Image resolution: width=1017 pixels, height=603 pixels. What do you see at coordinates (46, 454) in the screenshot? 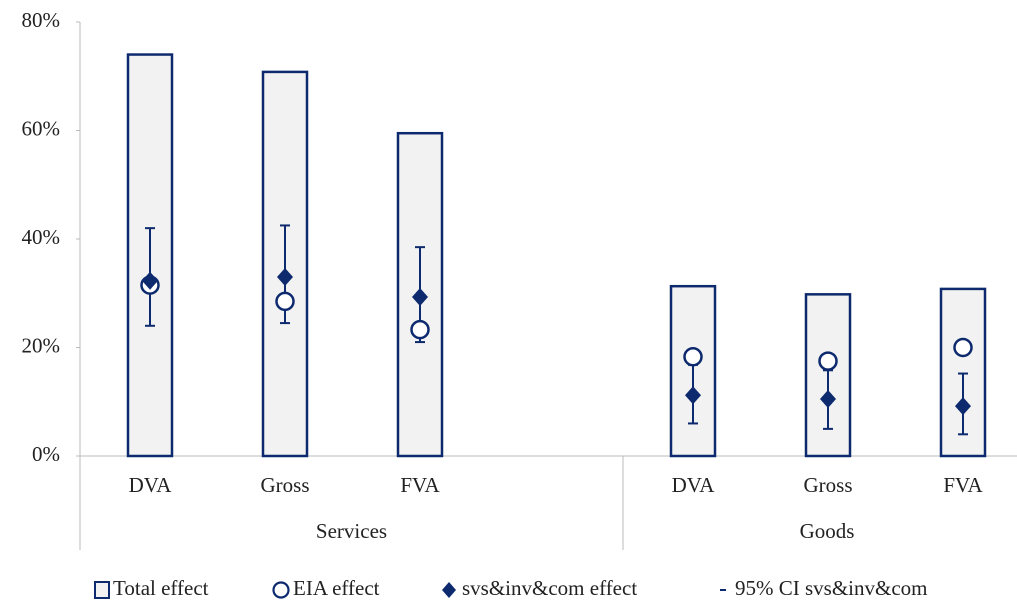
I see `y-tick-label: 0%` at bounding box center [46, 454].